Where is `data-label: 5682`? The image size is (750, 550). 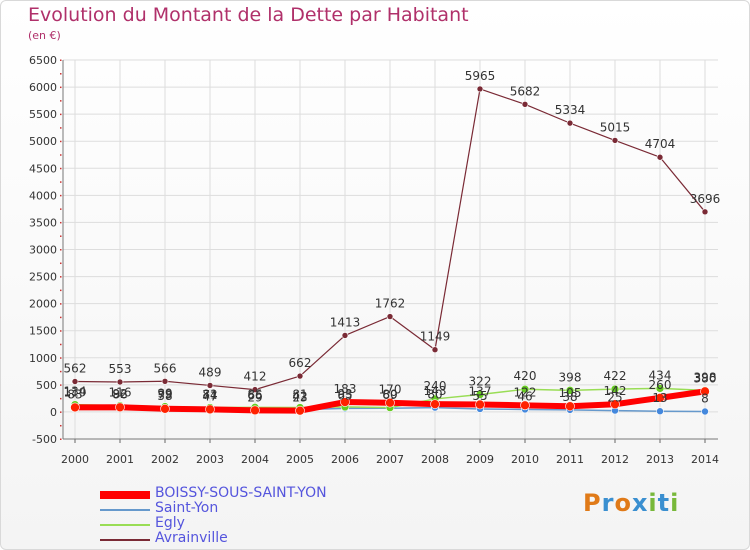
data-label: 5682 is located at coordinates (525, 91).